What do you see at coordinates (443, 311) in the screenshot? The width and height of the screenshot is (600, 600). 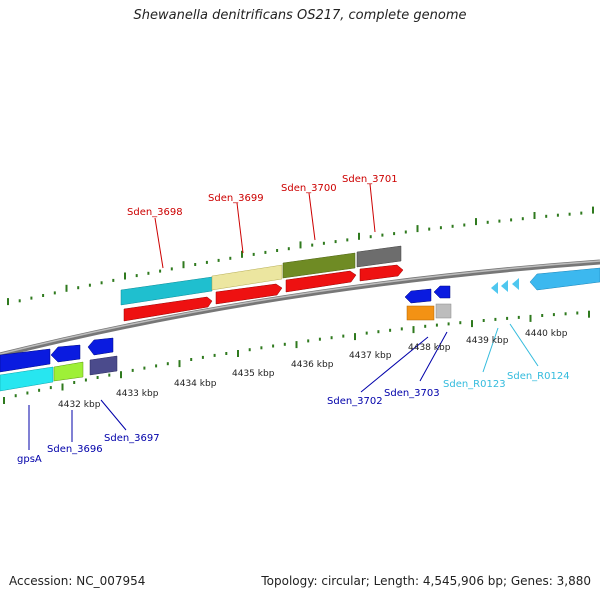 I see `cds-bar-light-grey` at bounding box center [443, 311].